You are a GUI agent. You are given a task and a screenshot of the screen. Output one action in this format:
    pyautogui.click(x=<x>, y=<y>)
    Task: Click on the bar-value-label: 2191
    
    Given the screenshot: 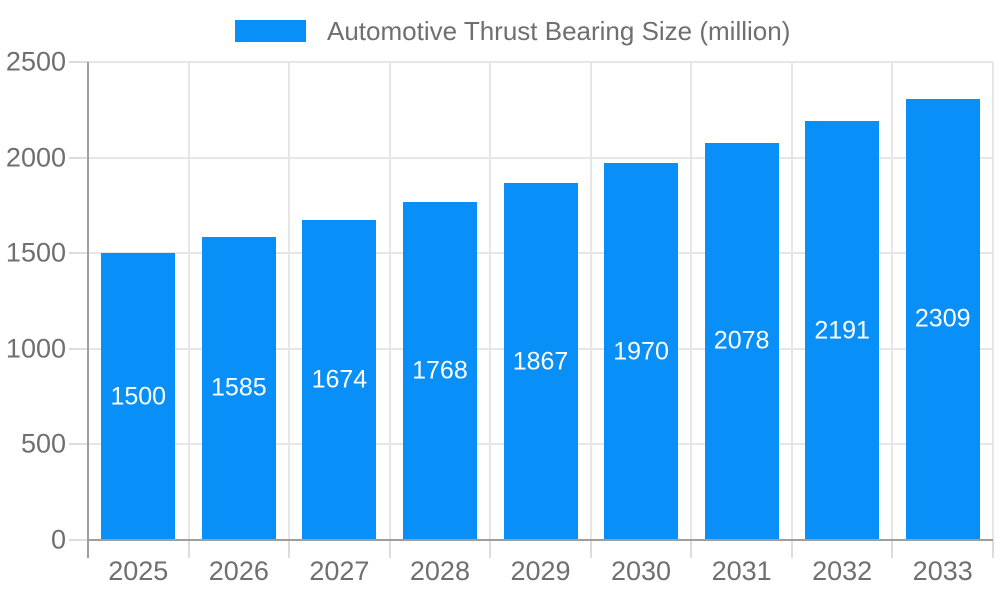 What is the action you would take?
    pyautogui.click(x=842, y=330)
    